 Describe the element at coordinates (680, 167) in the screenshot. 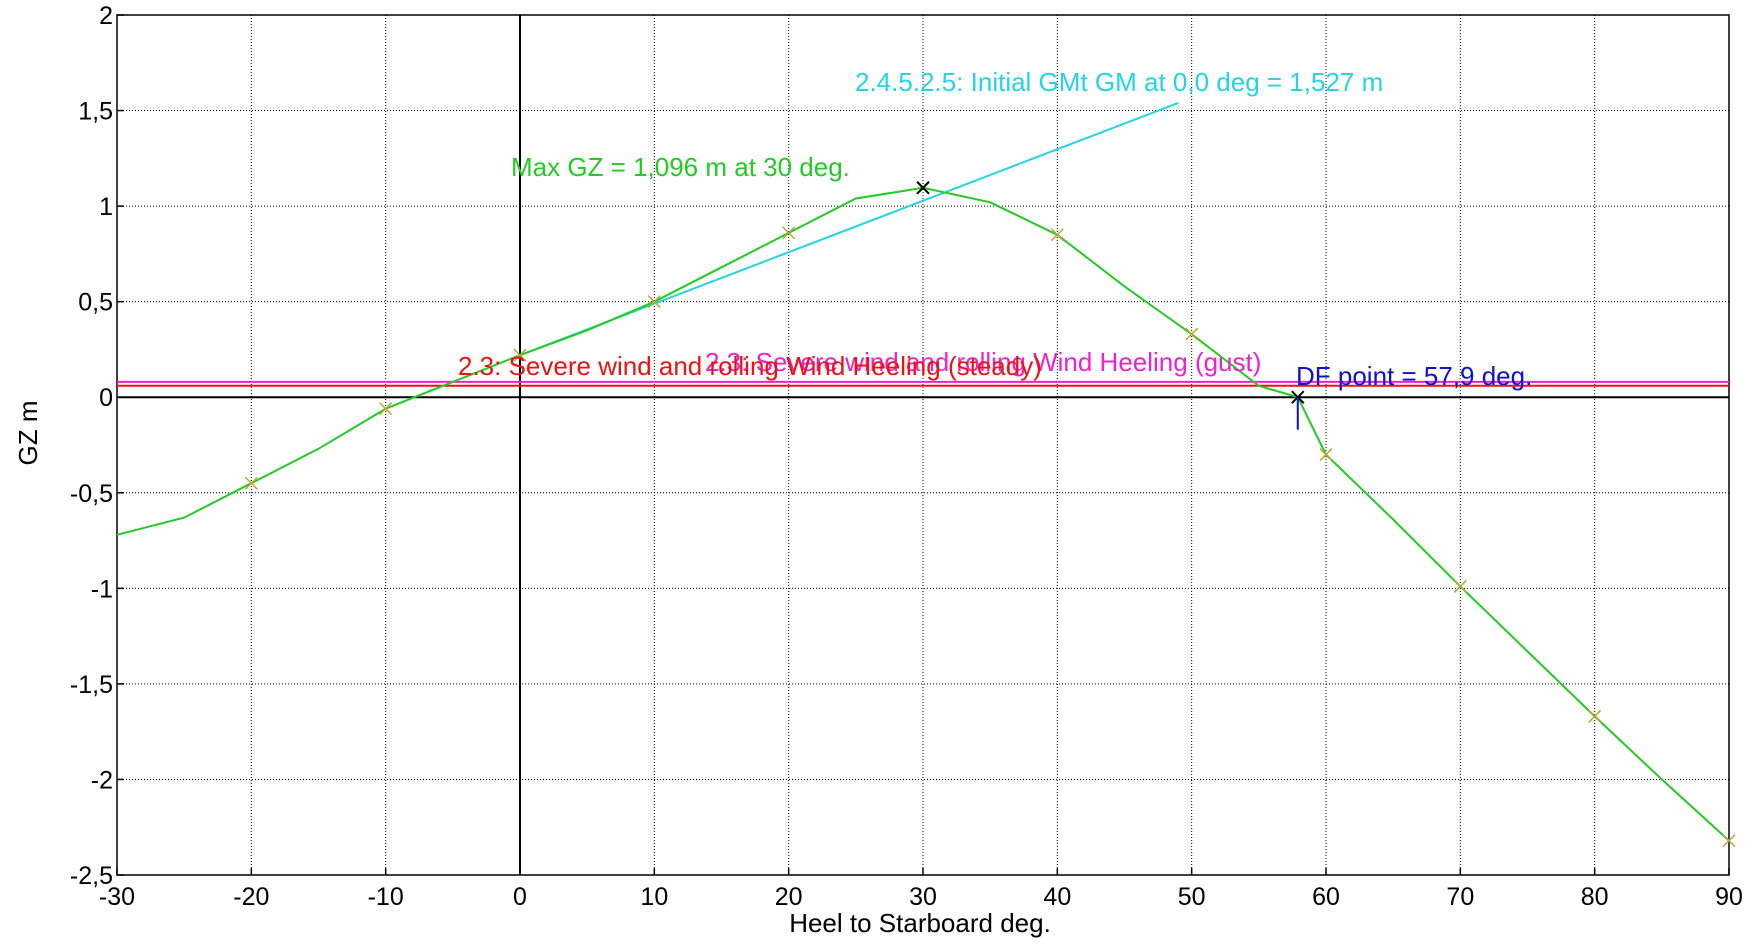

I see `max-gz-label: Max GZ = 1,096 m at 30 deg.` at that location.